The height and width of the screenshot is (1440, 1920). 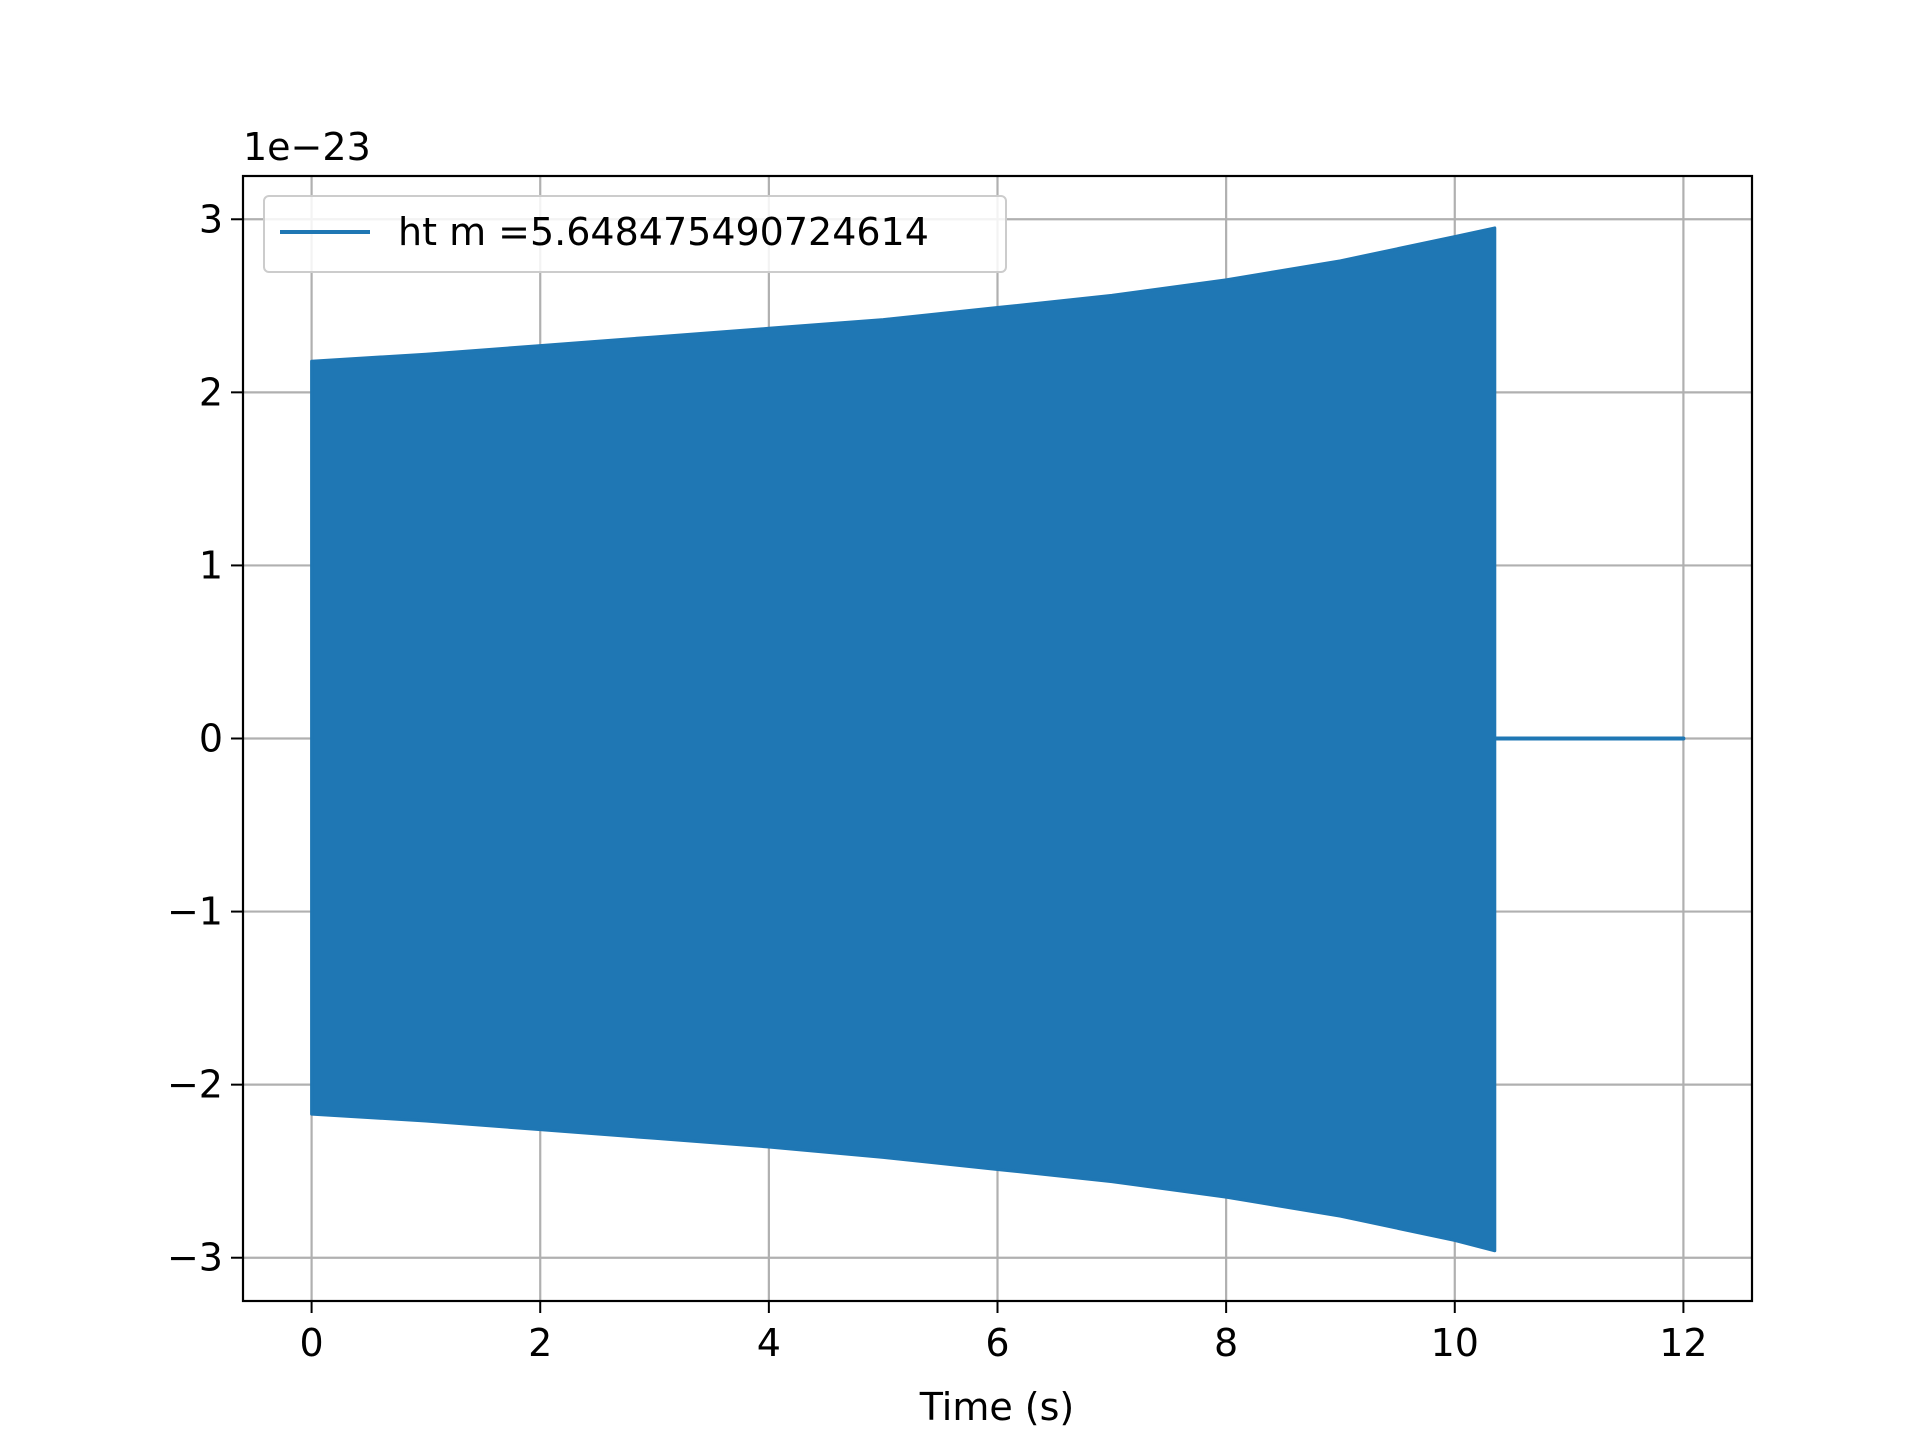 What do you see at coordinates (1683, 1343) in the screenshot?
I see `x-tick-label: 12` at bounding box center [1683, 1343].